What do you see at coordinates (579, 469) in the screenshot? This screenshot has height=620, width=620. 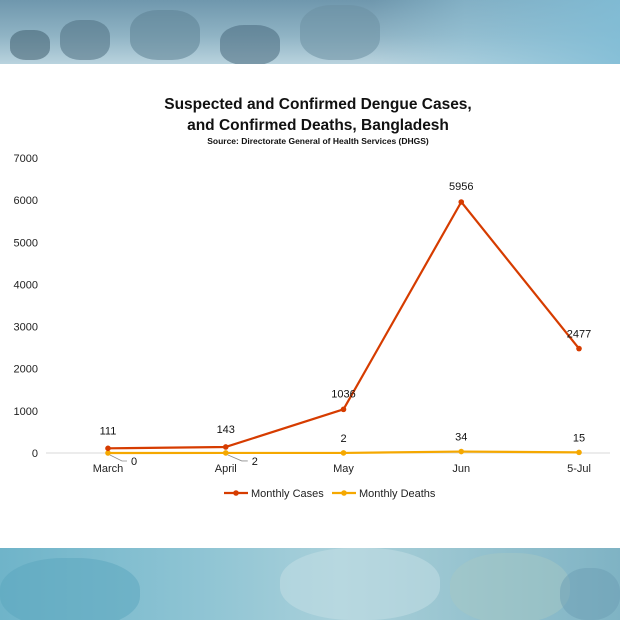 I see `x-tick-label: 5-Jul` at bounding box center [579, 469].